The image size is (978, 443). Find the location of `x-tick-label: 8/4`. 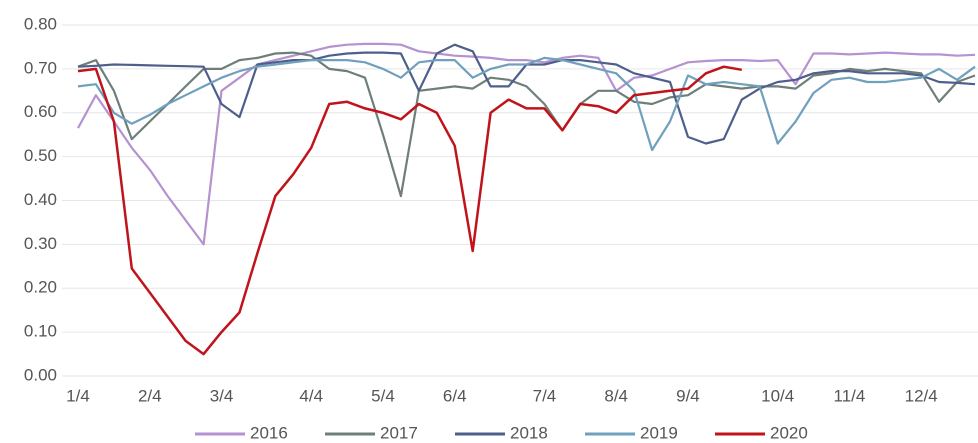

x-tick-label: 8/4 is located at coordinates (616, 395).